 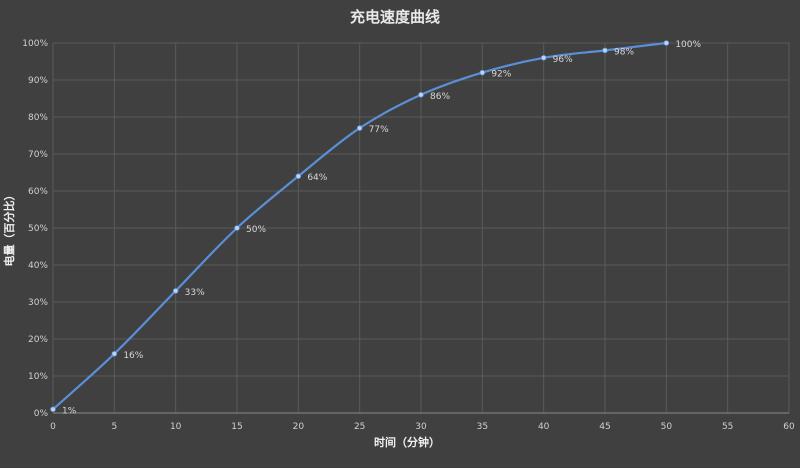 What do you see at coordinates (114, 427) in the screenshot?
I see `x-tick-label: 5` at bounding box center [114, 427].